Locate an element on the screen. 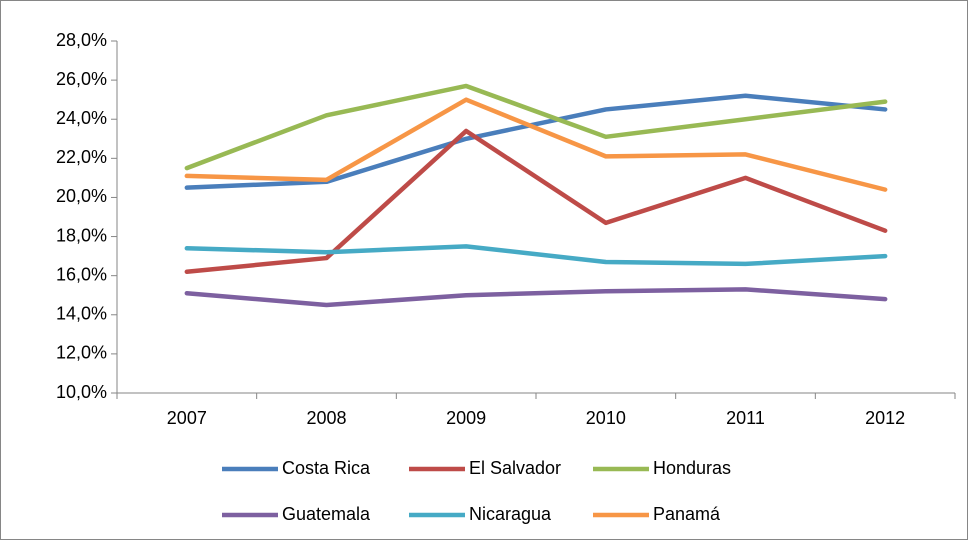  legend-label: Nicaragua is located at coordinates (510, 514).